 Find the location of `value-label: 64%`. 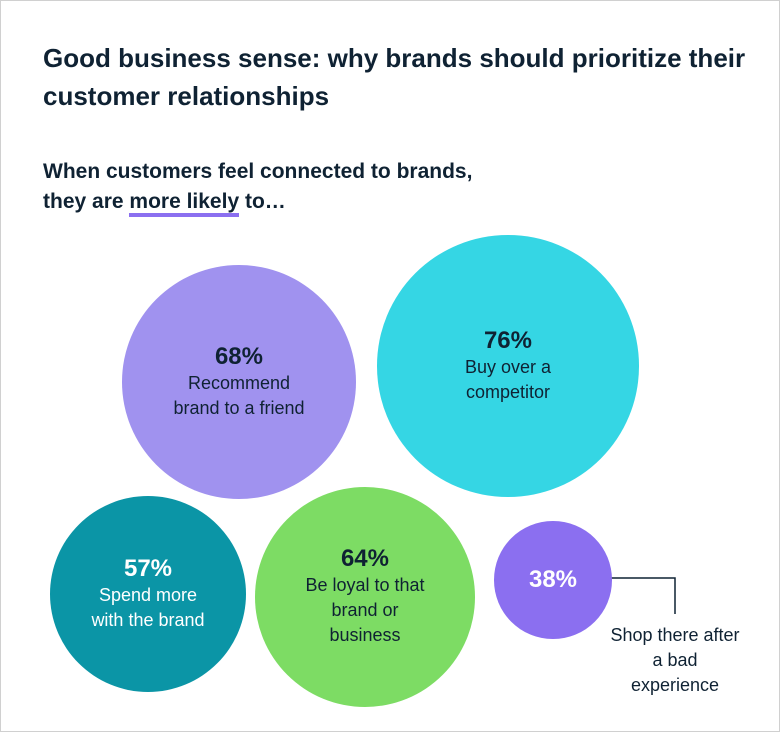

value-label: 64% is located at coordinates (364, 559).